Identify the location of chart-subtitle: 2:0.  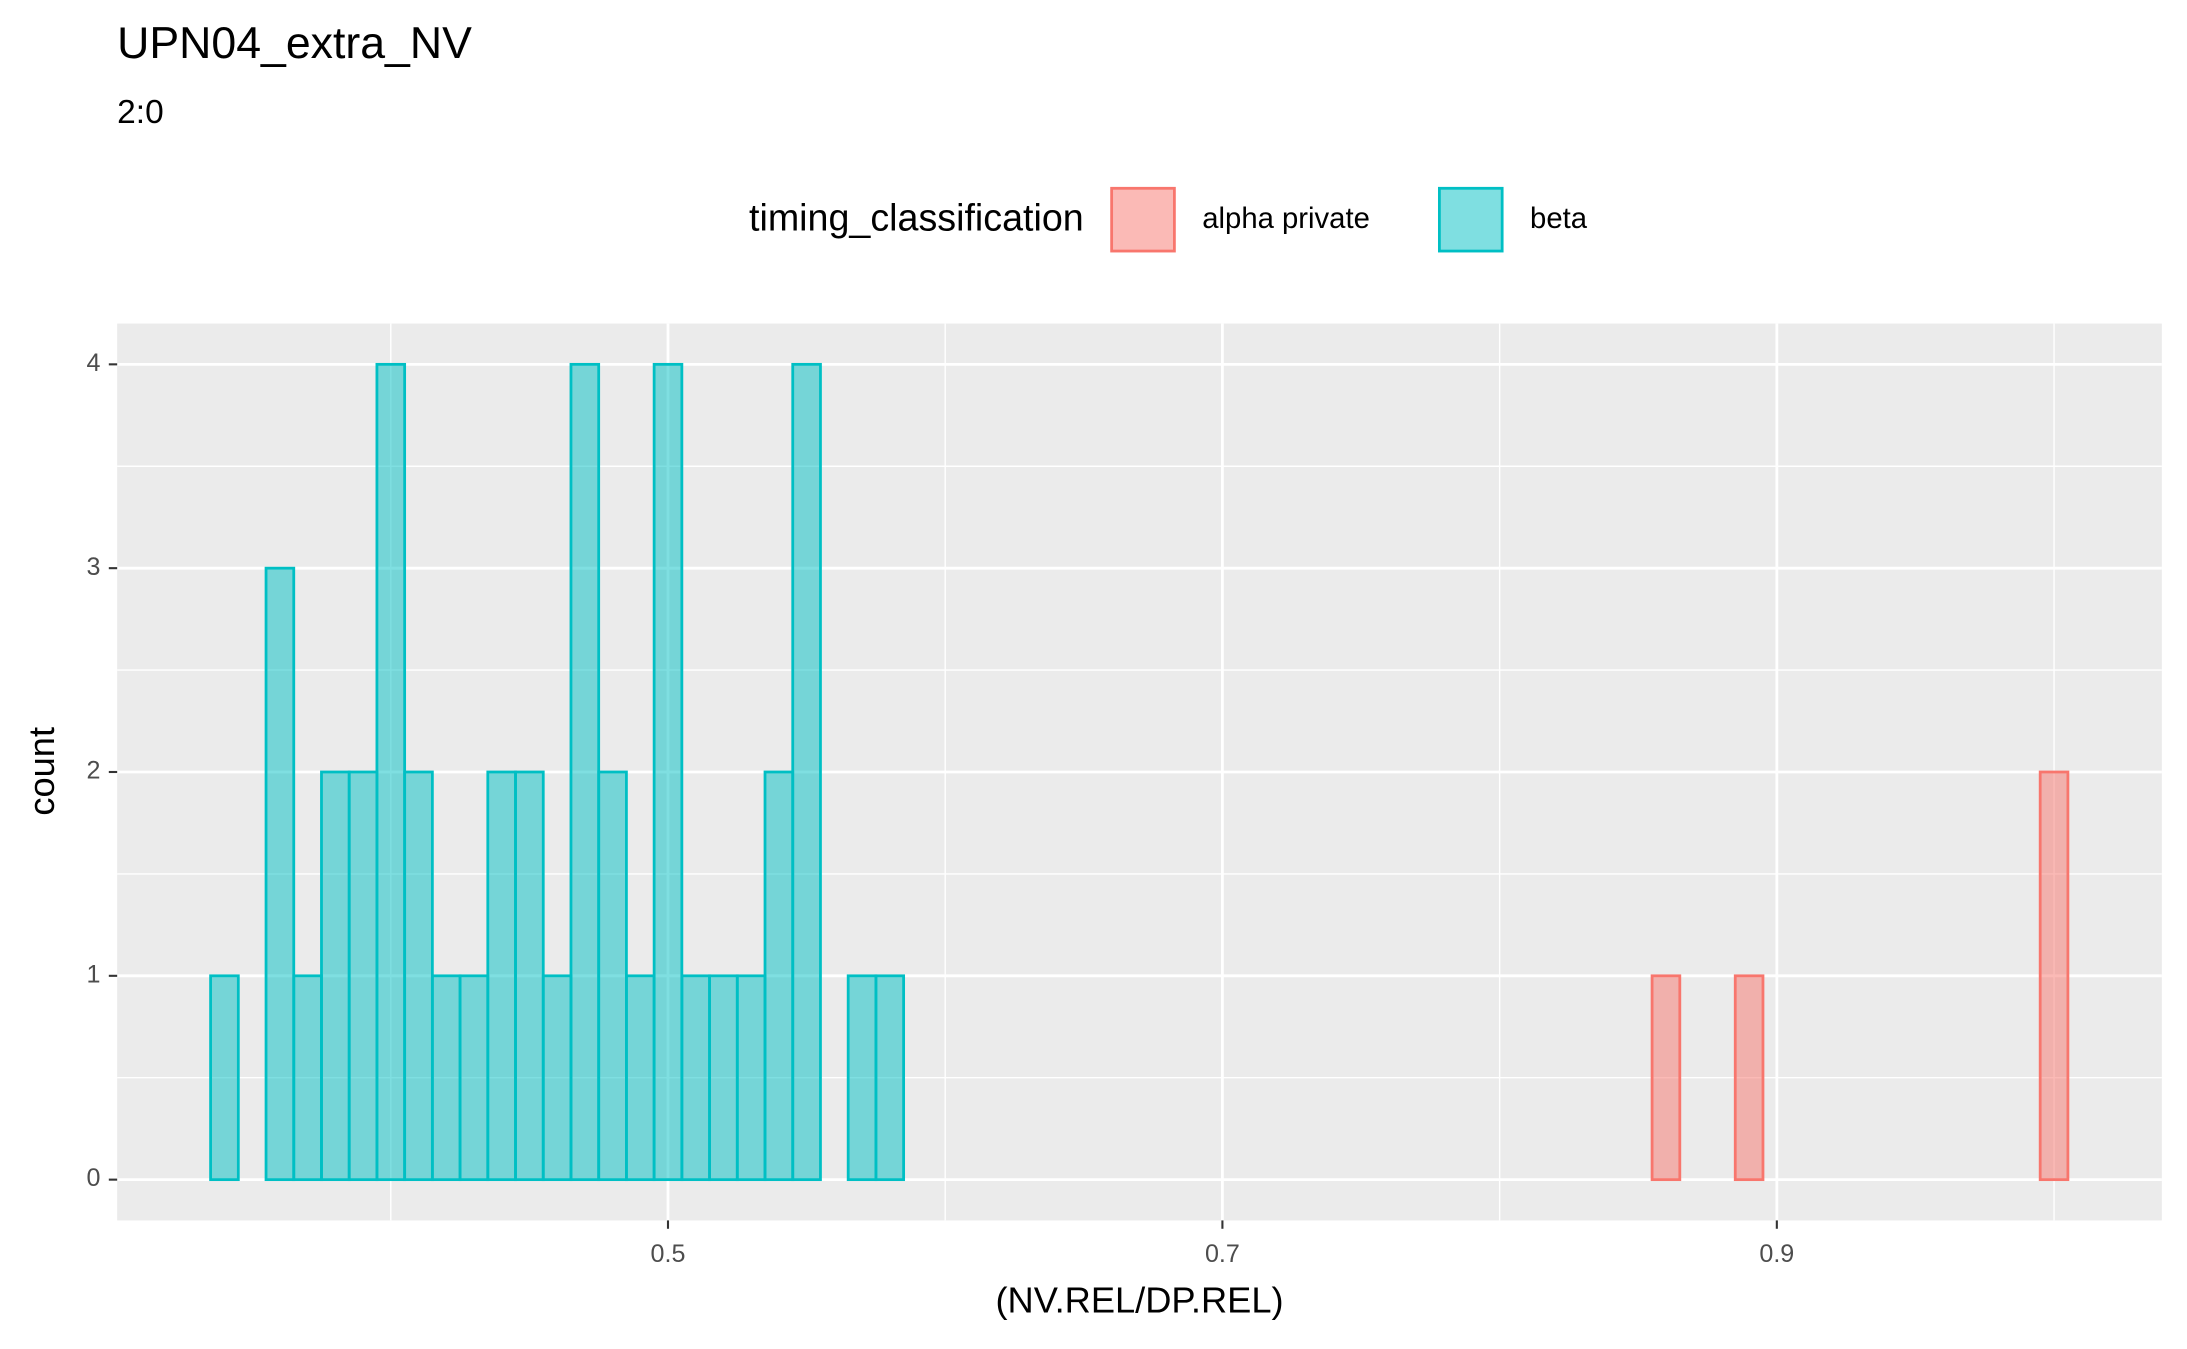
(140, 112).